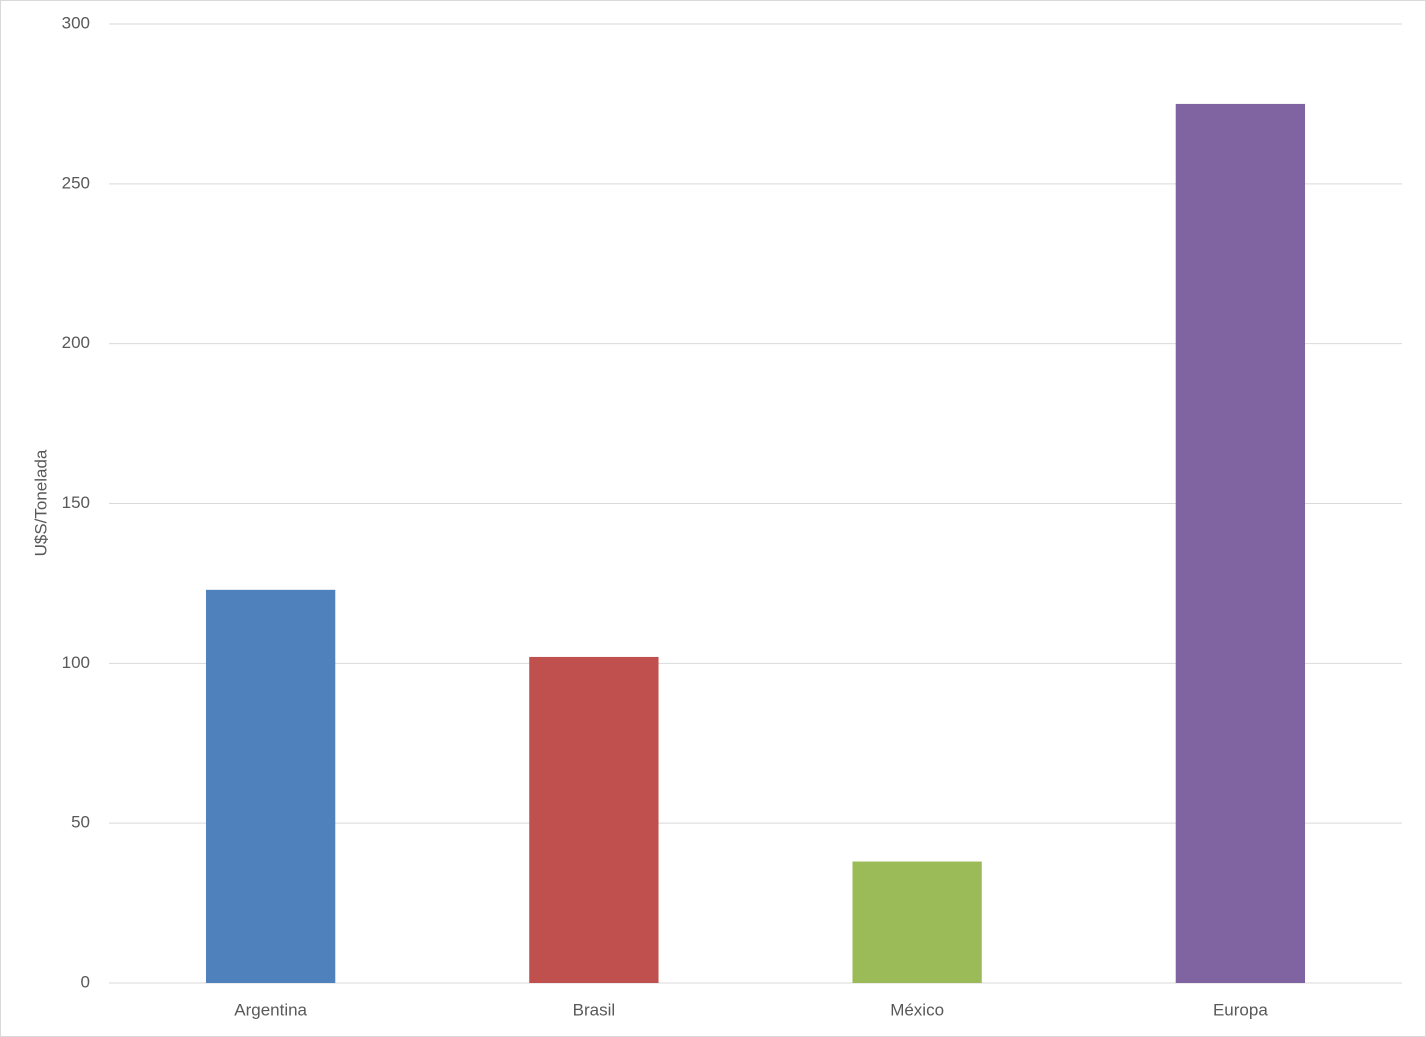  What do you see at coordinates (1240, 1009) in the screenshot?
I see `x-tick-label: Europa` at bounding box center [1240, 1009].